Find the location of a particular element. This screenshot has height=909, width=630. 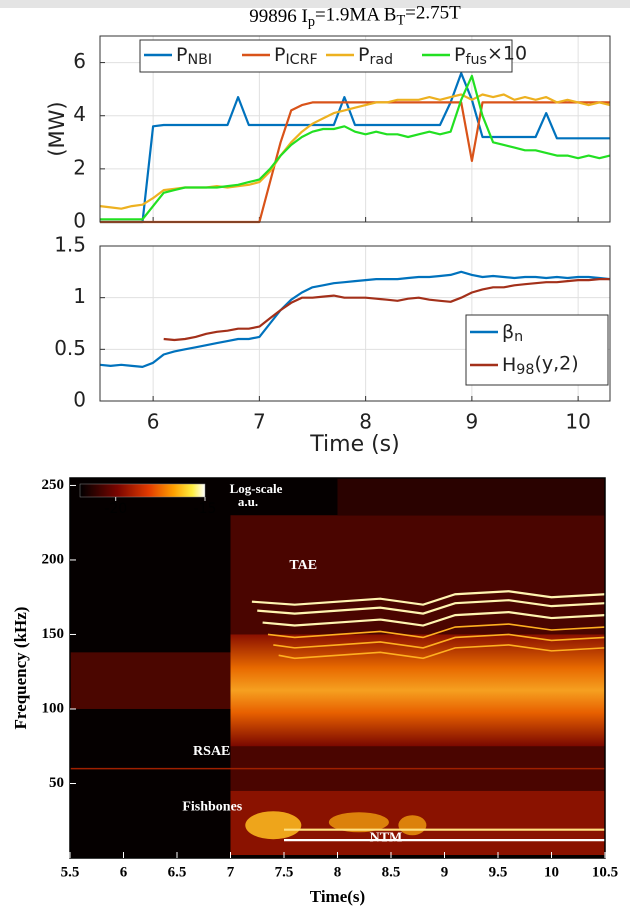

y-tick-label: 50 is located at coordinates (56, 783).